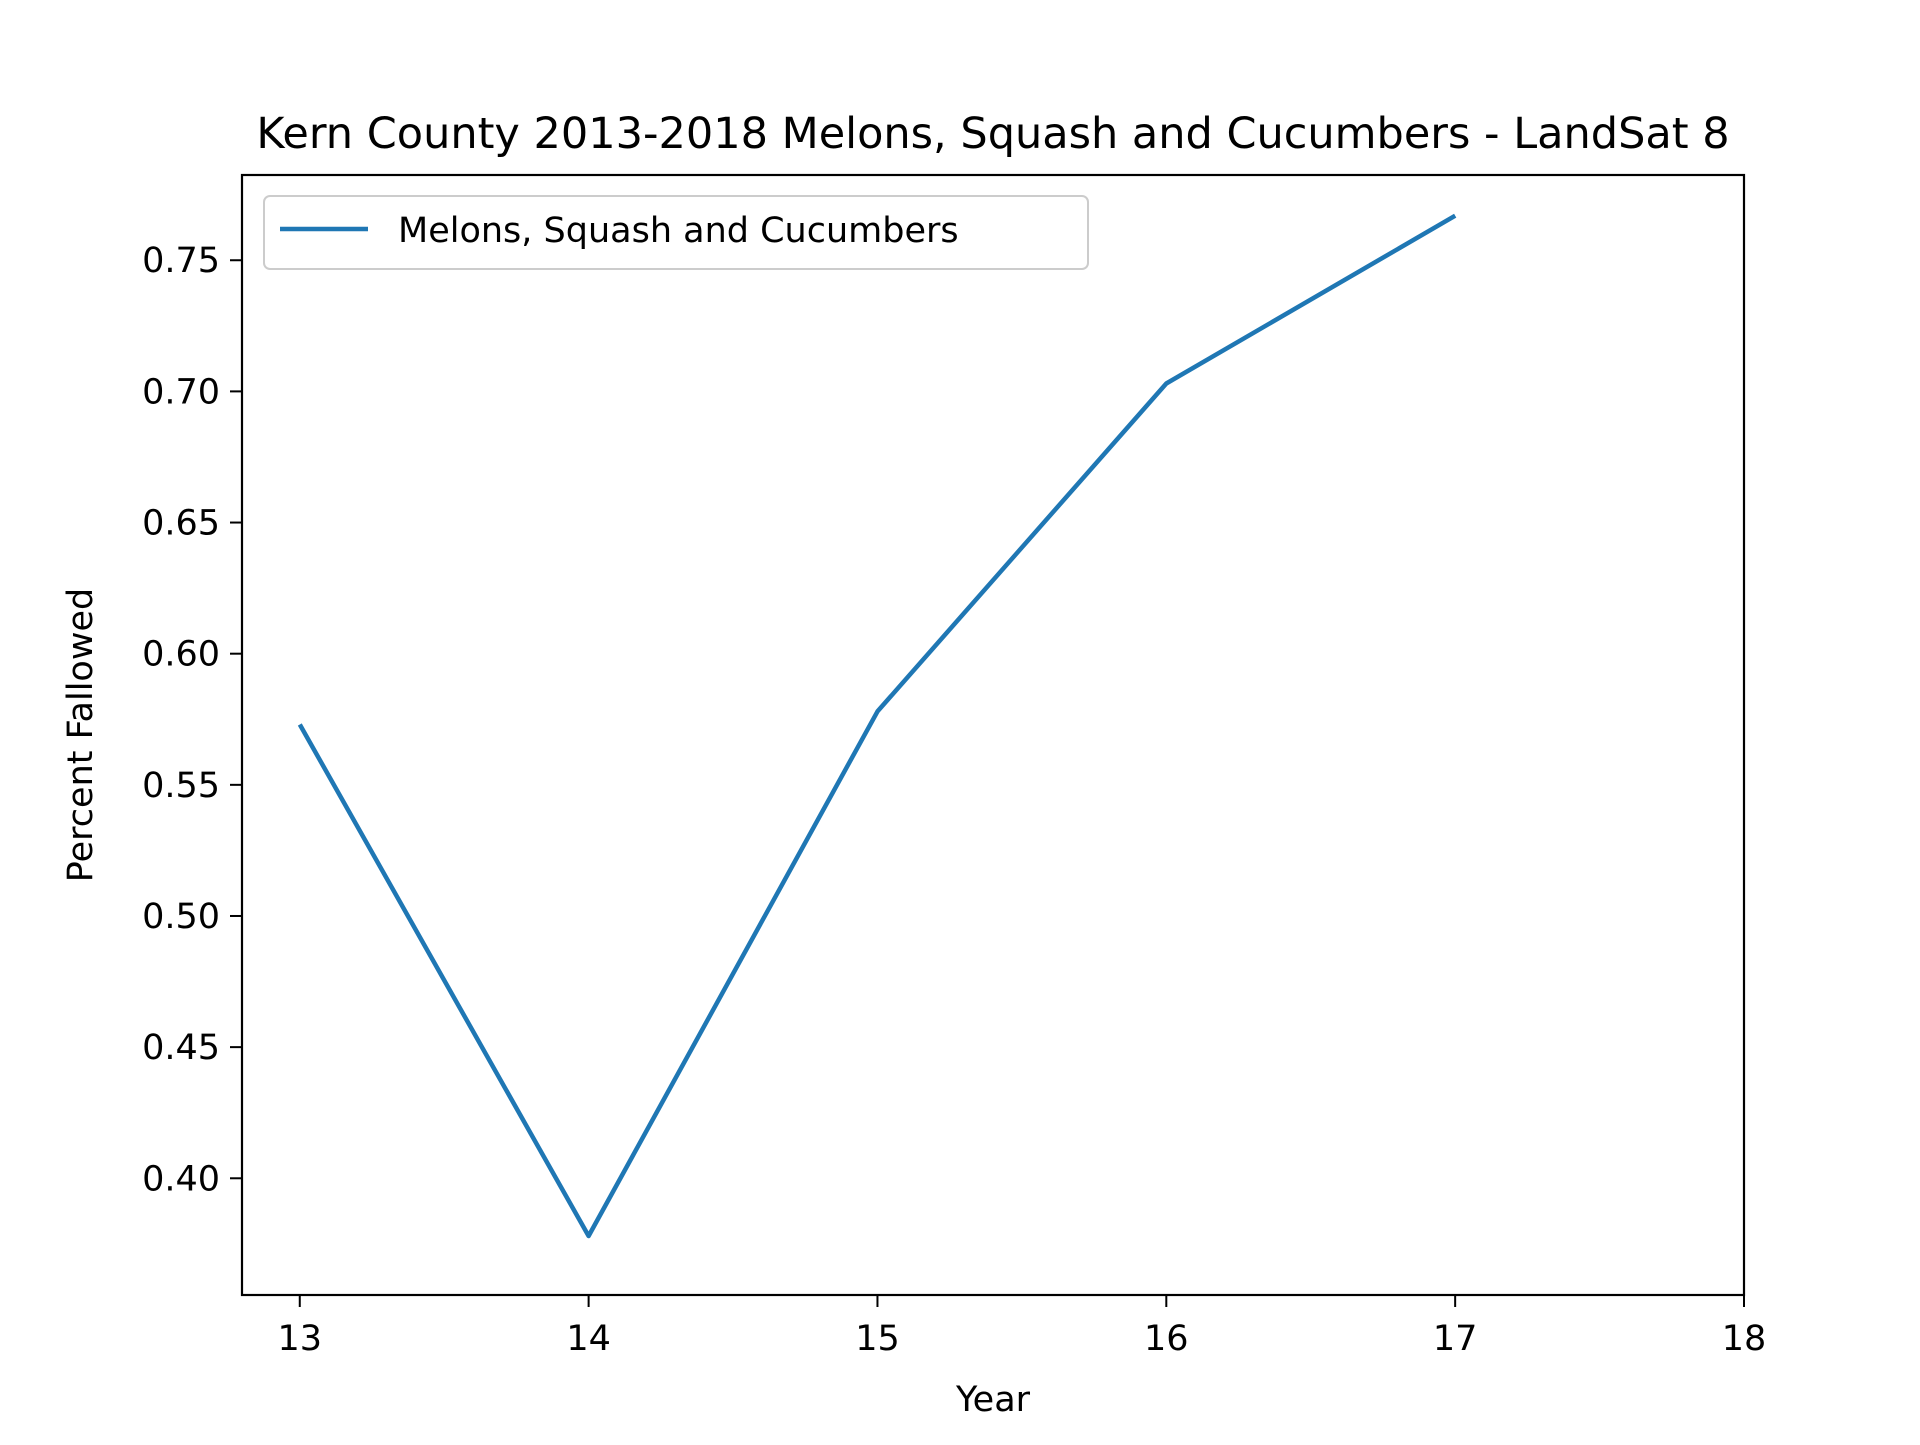 The height and width of the screenshot is (1445, 1920). Describe the element at coordinates (1744, 1339) in the screenshot. I see `x-tick-label: 18` at that location.